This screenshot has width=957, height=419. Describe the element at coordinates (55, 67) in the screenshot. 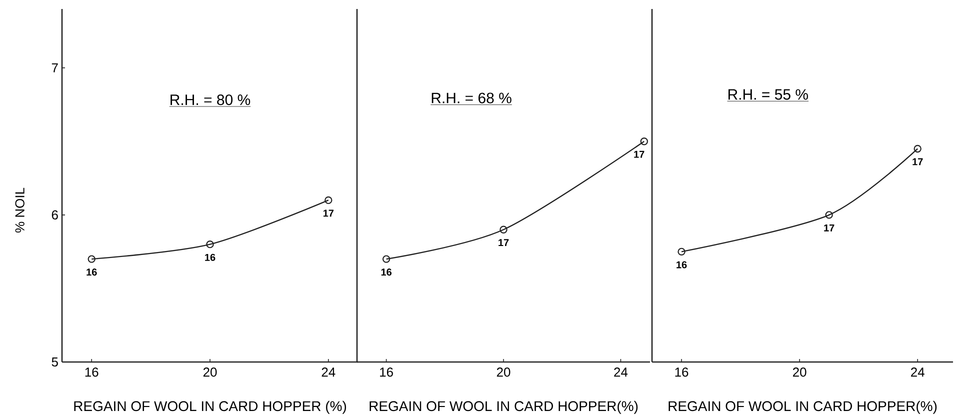

I see `y-tick-label: 7` at that location.